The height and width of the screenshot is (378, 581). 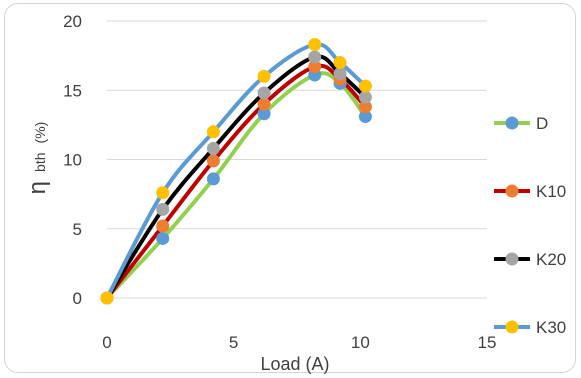 I want to click on y-tick-label: 15, so click(x=72, y=90).